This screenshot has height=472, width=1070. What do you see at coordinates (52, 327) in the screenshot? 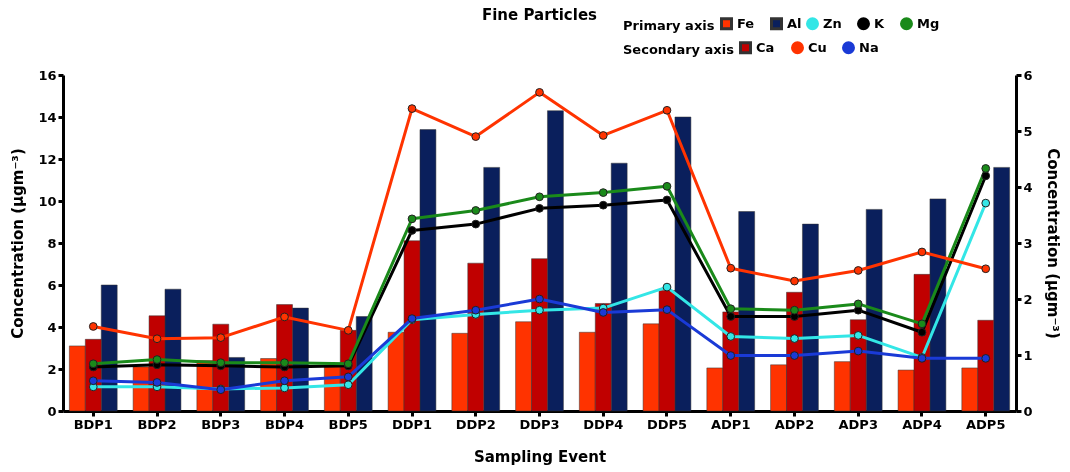
I see `y-tick-label: 4` at bounding box center [52, 327].